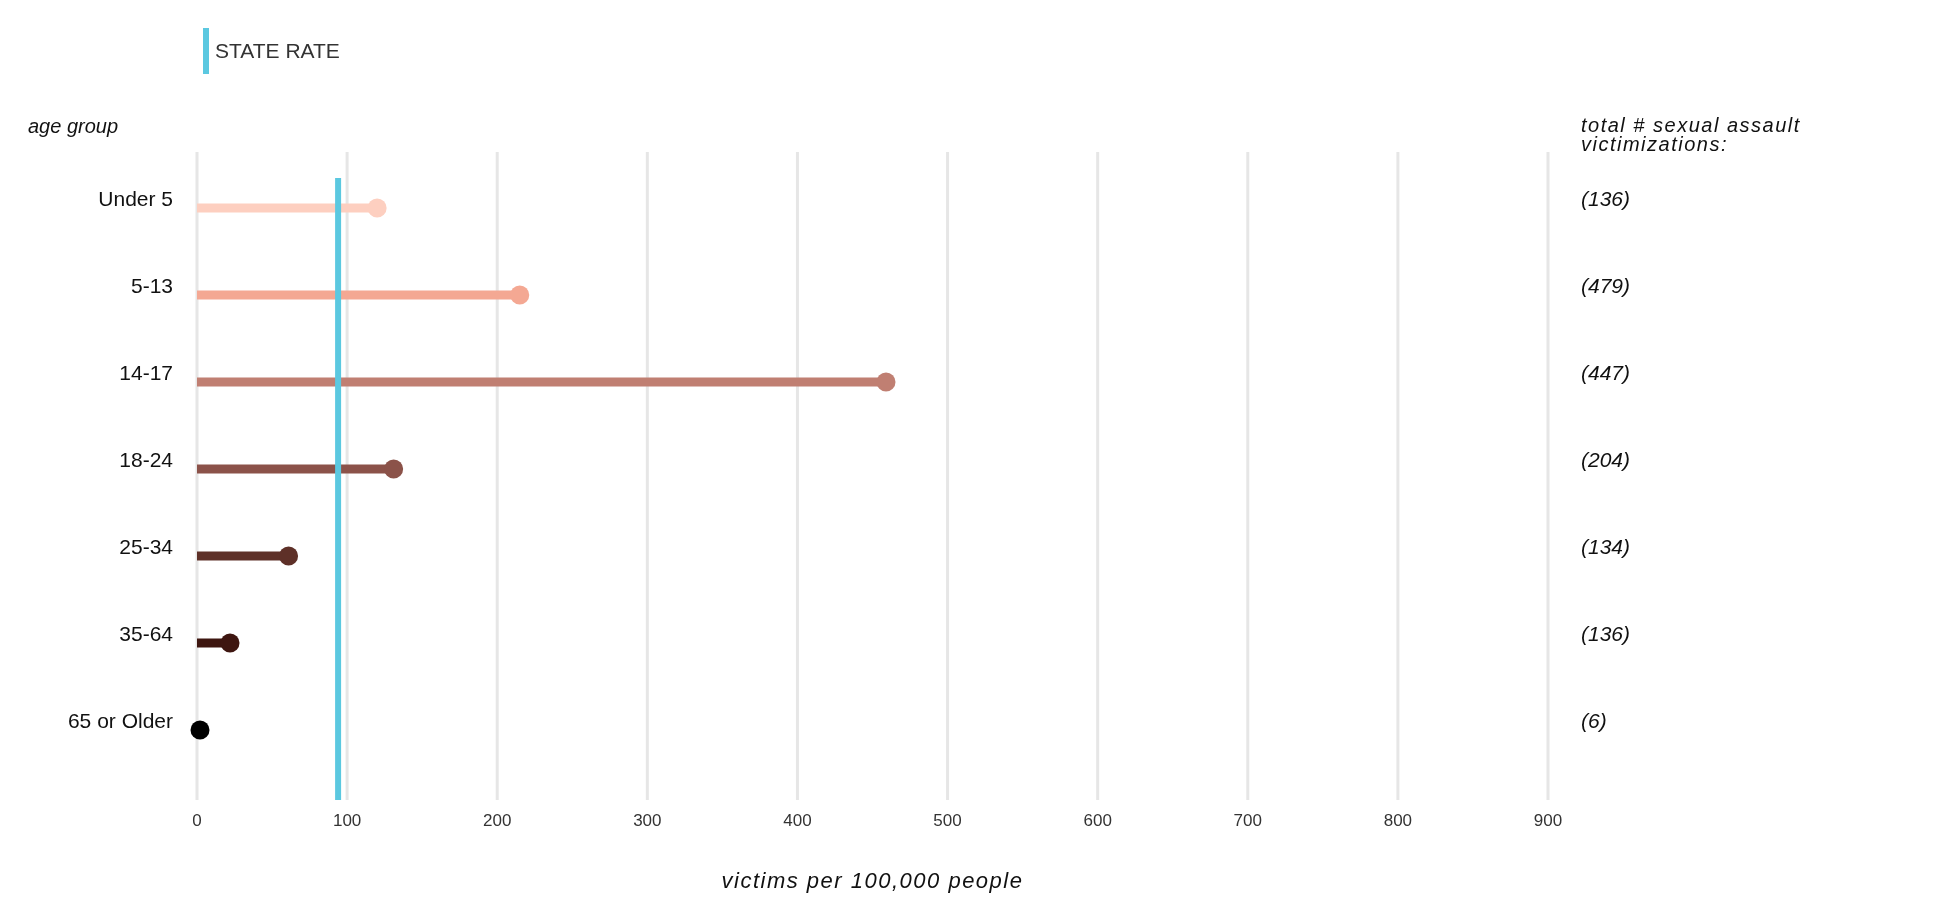 The width and height of the screenshot is (1938, 904). I want to click on text: (204), so click(1606, 459).